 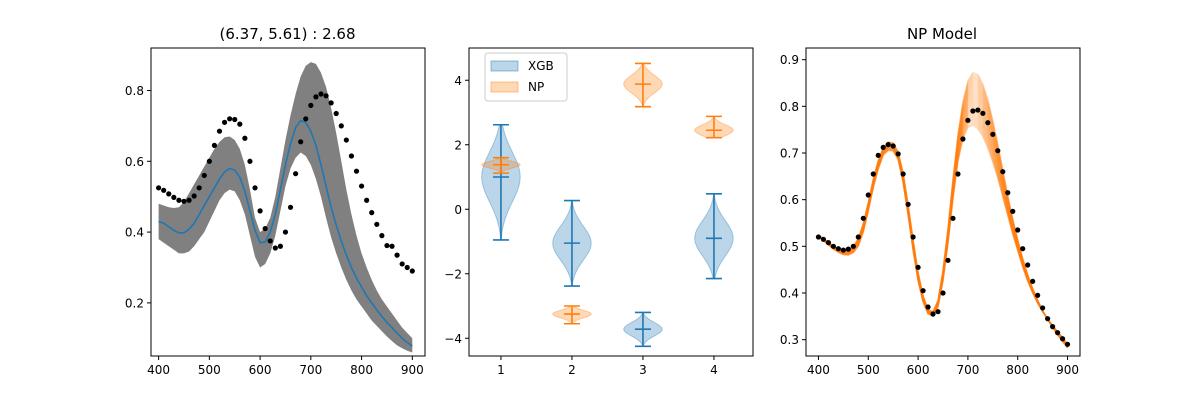 I want to click on y-tick-label: 0.3, so click(x=789, y=340).